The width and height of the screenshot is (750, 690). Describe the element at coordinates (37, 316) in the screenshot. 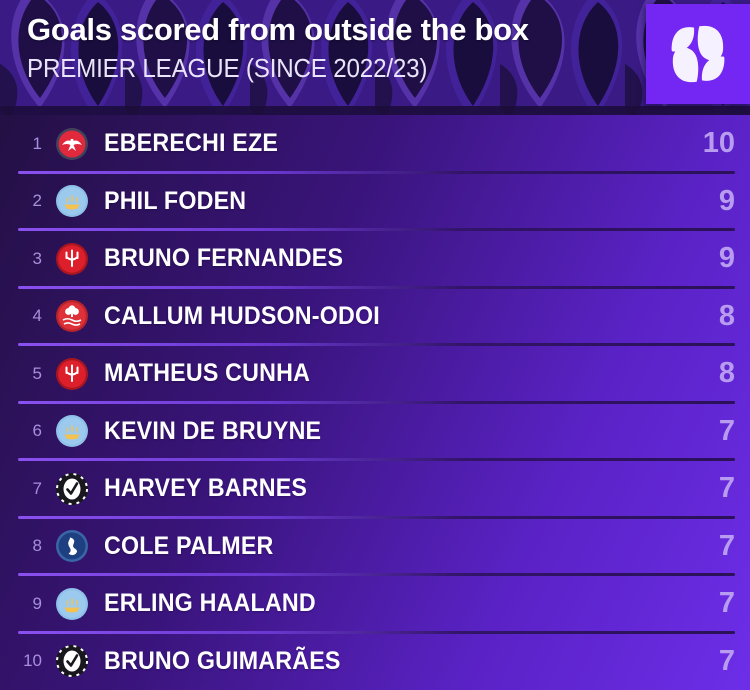

I see `rank-label: 4` at that location.